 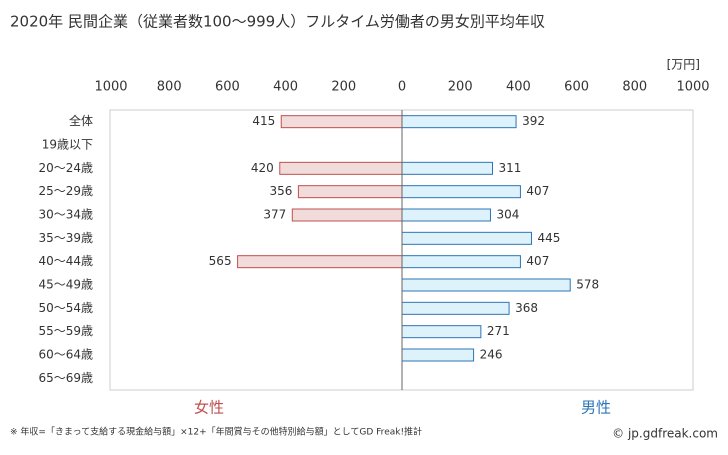 What do you see at coordinates (274, 215) in the screenshot?
I see `value-label: 377` at bounding box center [274, 215].